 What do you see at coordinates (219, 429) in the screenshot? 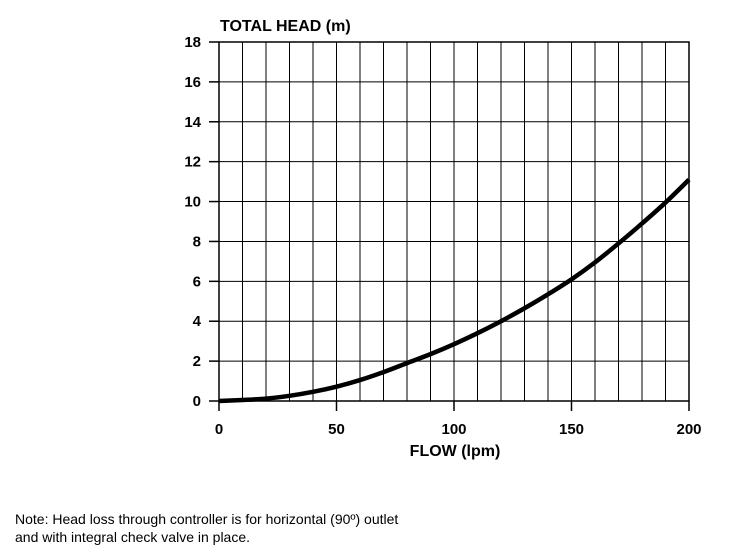
I see `x-tick-label: 0` at bounding box center [219, 429].